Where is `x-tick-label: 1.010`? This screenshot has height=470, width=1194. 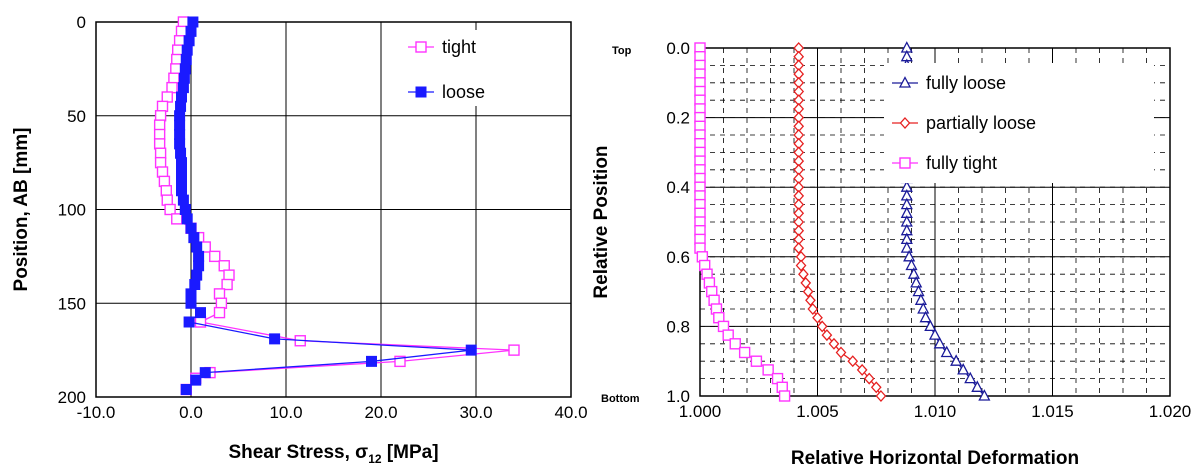
x-tick-label: 1.010 is located at coordinates (935, 411).